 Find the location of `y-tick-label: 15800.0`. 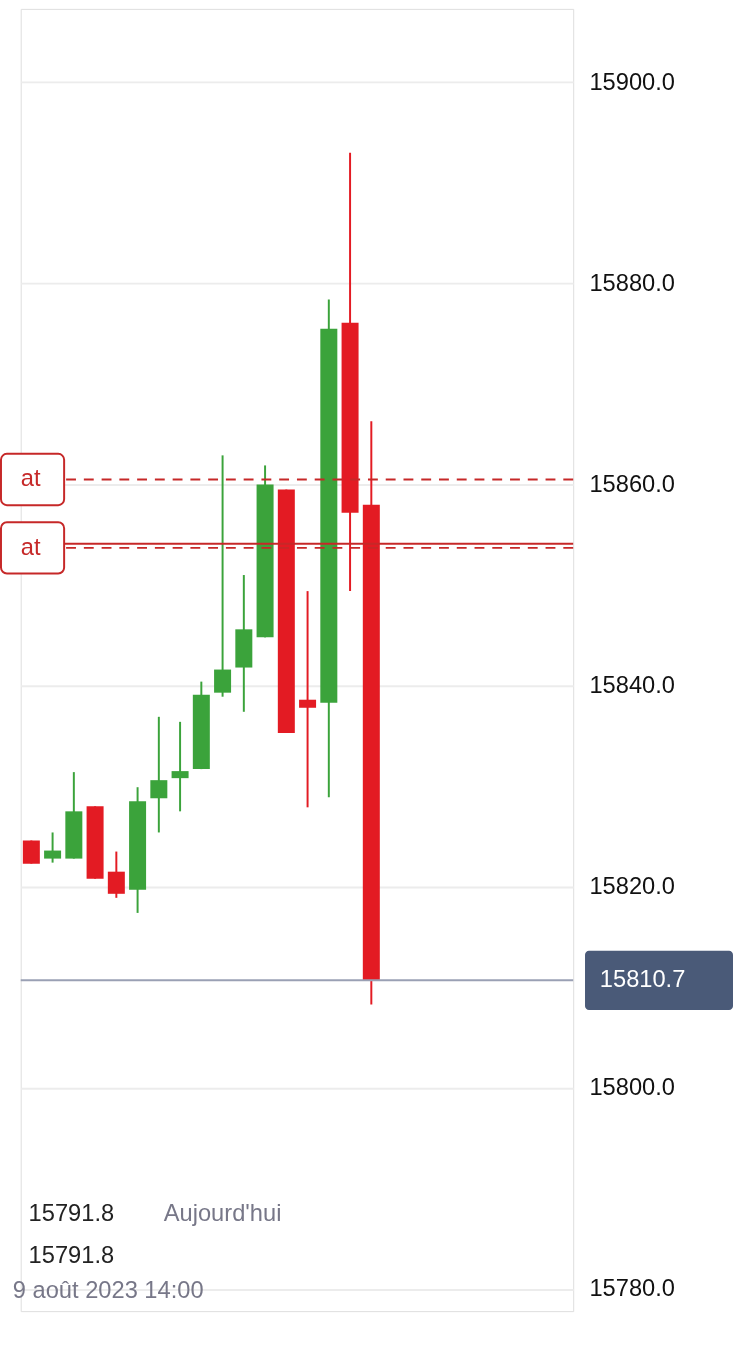

y-tick-label: 15800.0 is located at coordinates (632, 1087).